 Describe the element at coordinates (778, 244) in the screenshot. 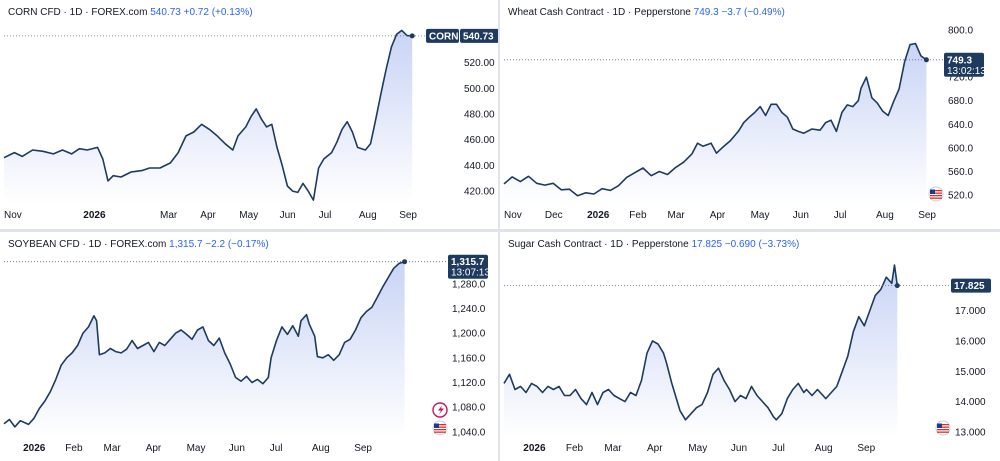

I see `price-change-percent: (−3.73%)` at that location.